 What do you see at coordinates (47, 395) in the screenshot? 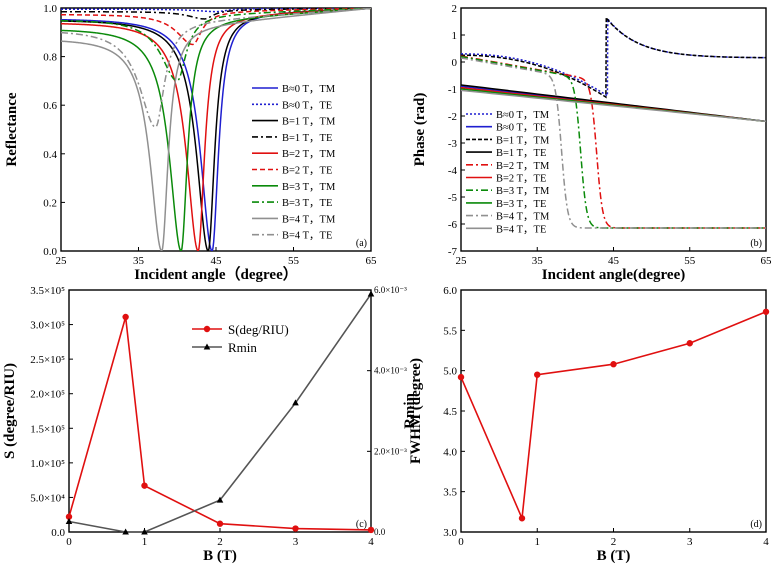
I see `y-tick-label: 2.0×10⁵` at bounding box center [47, 395].